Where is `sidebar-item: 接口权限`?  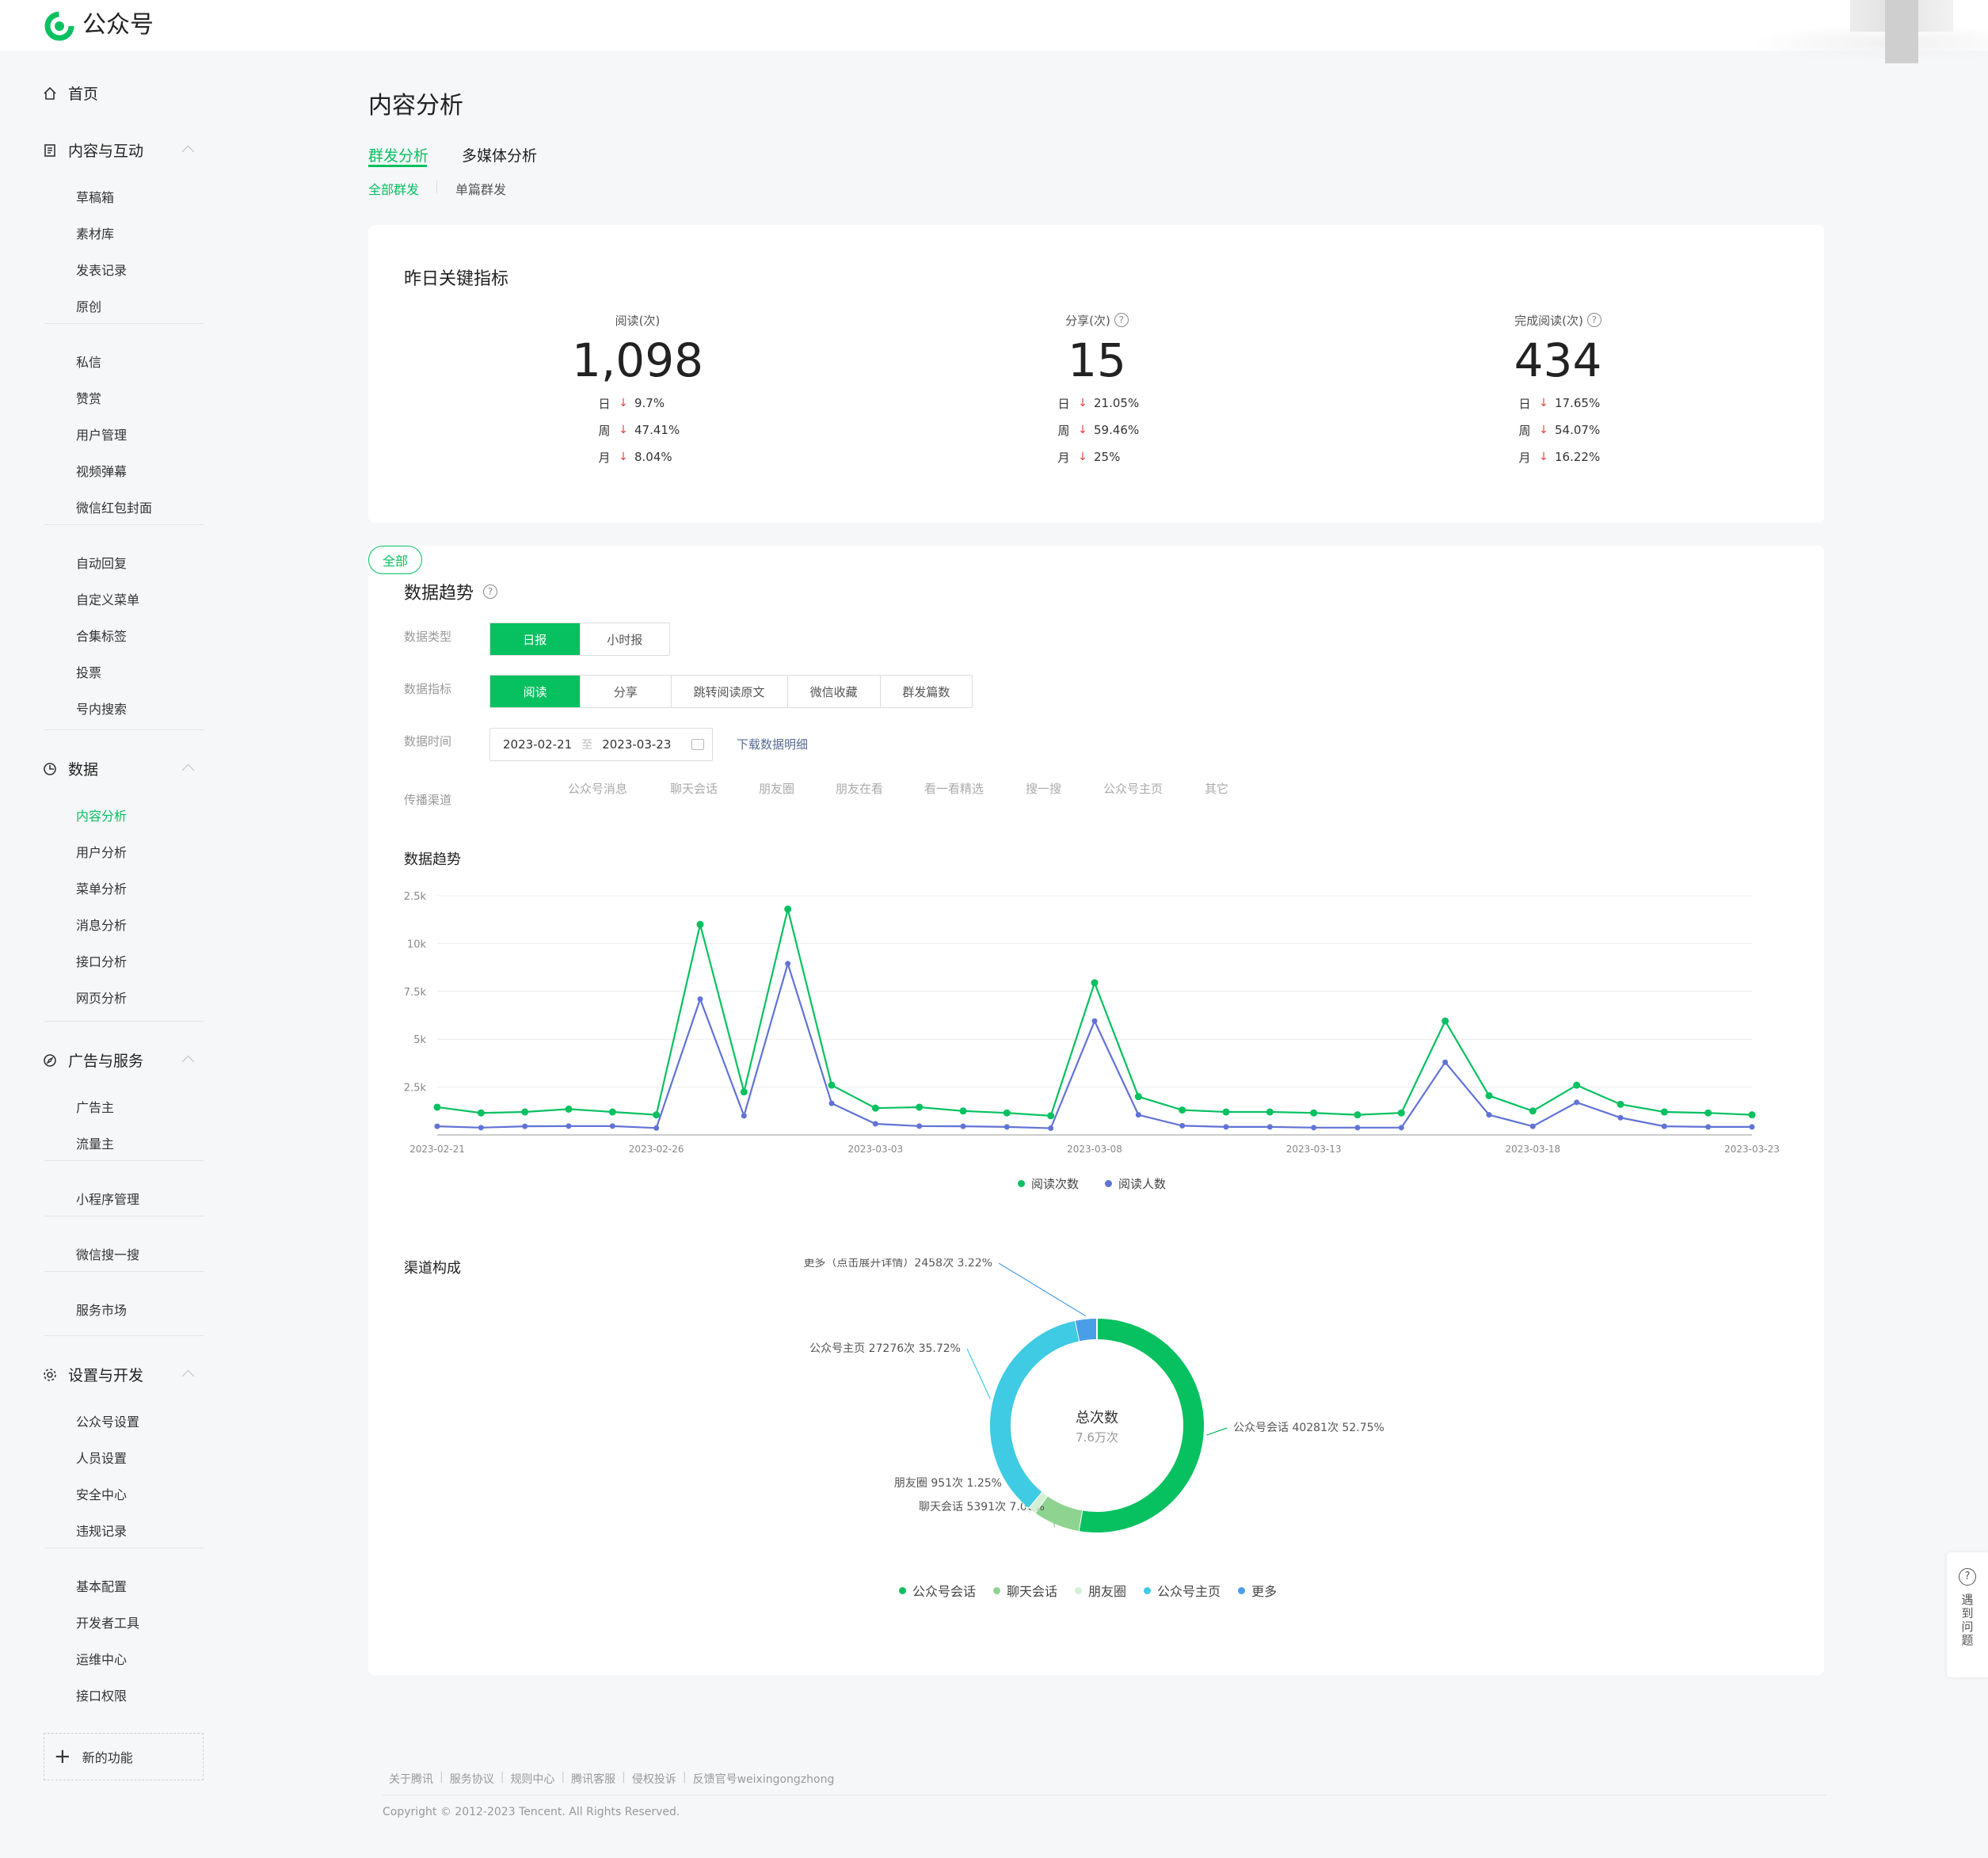 sidebar-item: 接口权限 is located at coordinates (102, 1696).